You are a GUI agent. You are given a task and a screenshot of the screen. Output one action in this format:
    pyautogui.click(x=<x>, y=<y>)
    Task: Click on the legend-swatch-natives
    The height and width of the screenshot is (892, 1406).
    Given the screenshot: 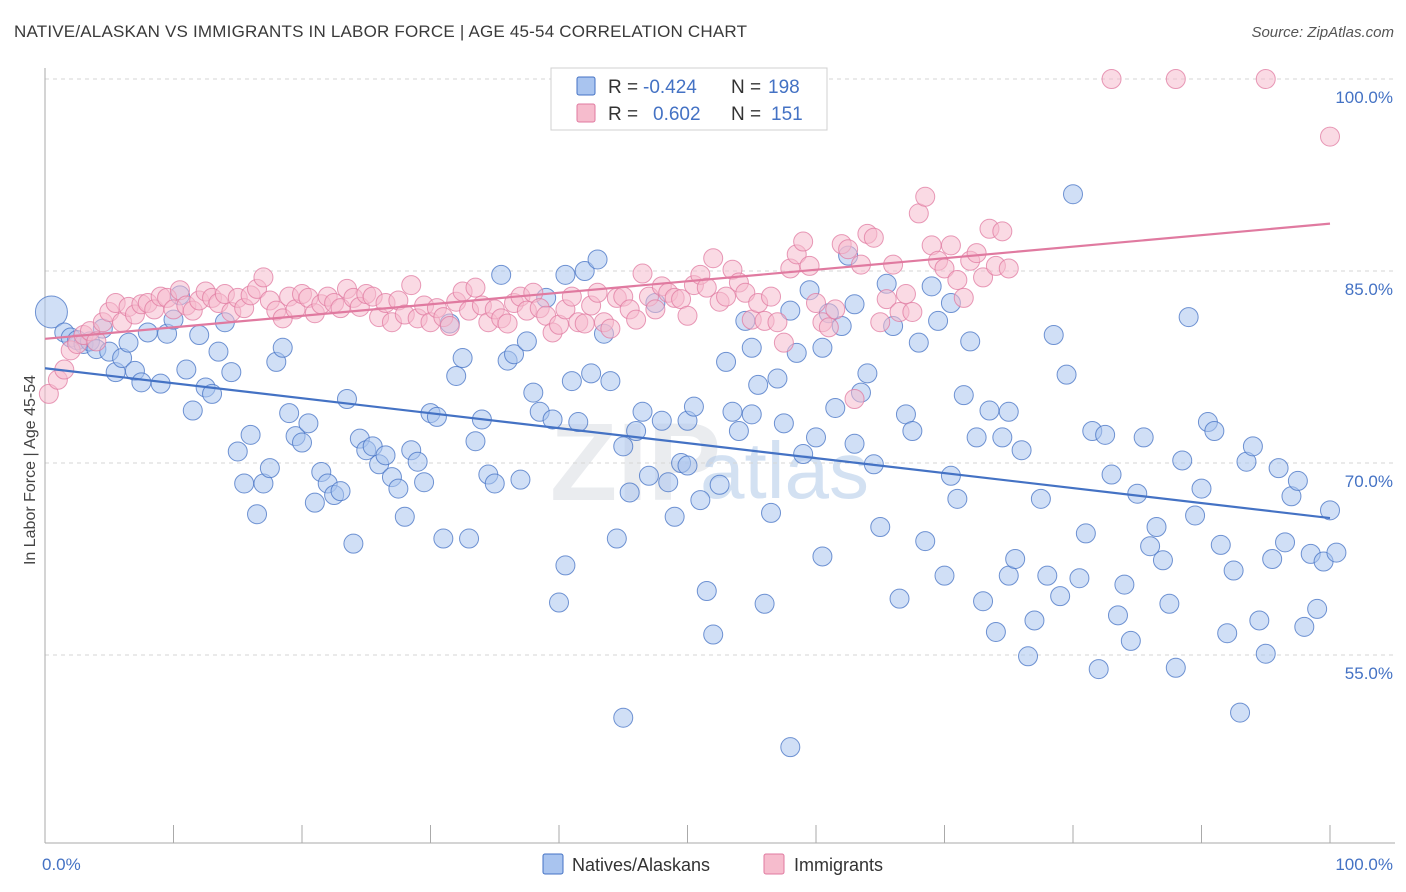 What is the action you would take?
    pyautogui.click(x=586, y=86)
    